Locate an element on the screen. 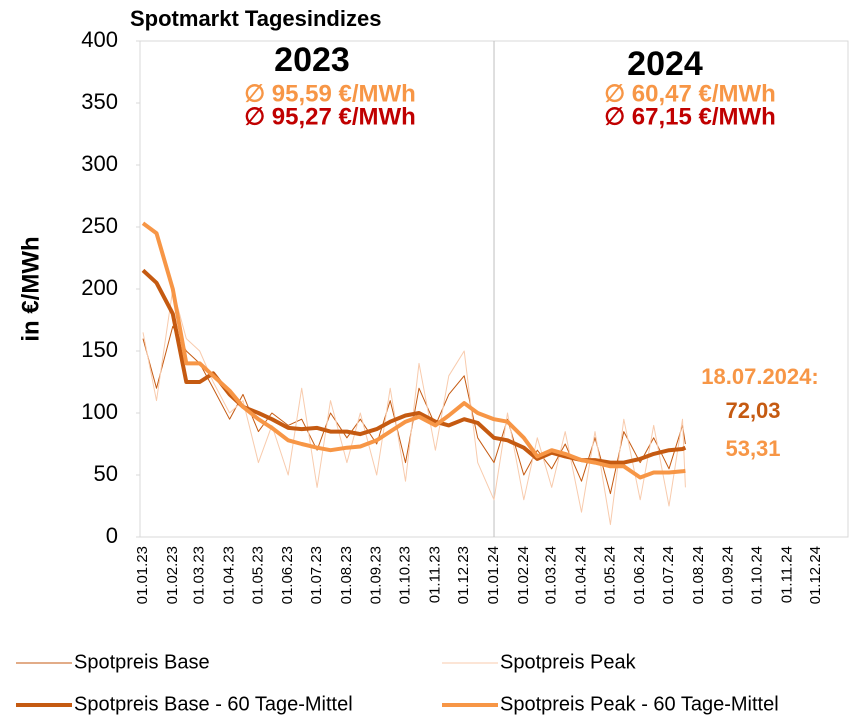 This screenshot has height=723, width=866. y-axis-label: in €/MWh is located at coordinates (30, 288).